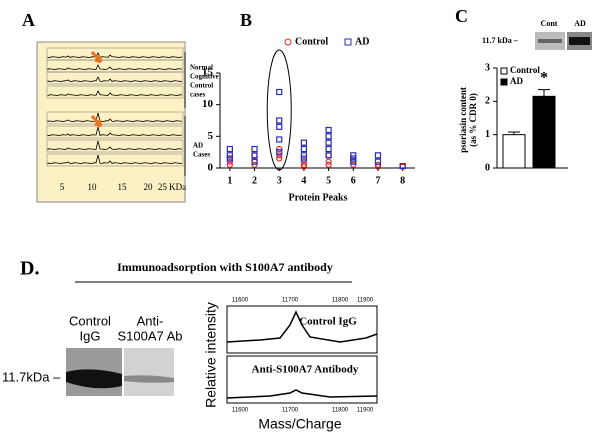  What do you see at coordinates (302, 394) in the screenshot?
I see `spectrum` at bounding box center [302, 394].